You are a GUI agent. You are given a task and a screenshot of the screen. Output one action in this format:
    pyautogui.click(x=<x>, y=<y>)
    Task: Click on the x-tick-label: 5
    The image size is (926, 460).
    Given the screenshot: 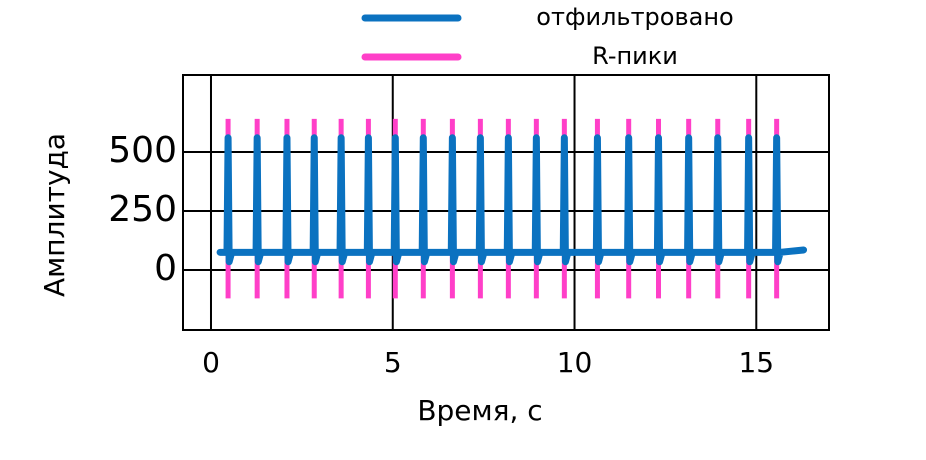 What is the action you would take?
    pyautogui.click(x=393, y=362)
    